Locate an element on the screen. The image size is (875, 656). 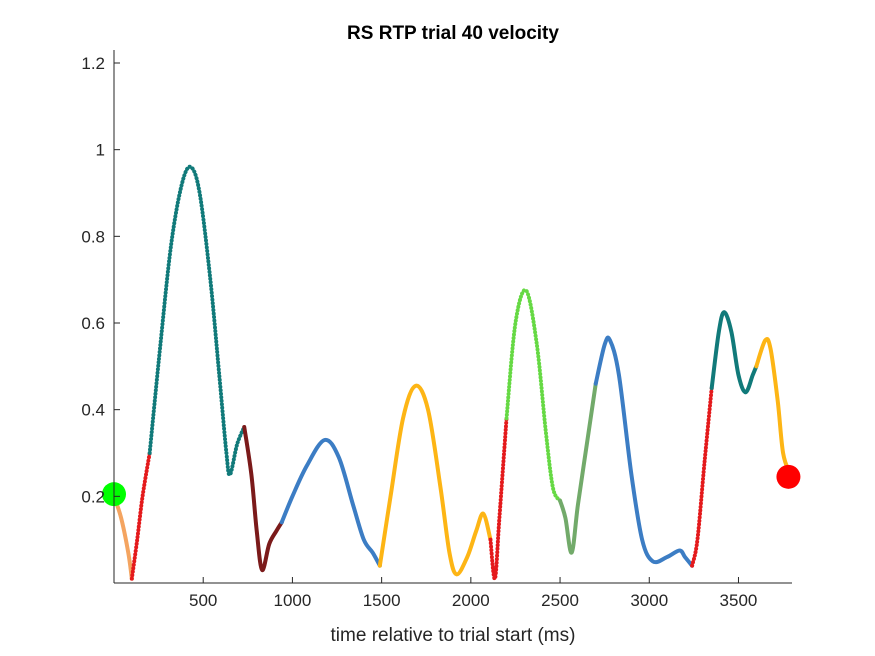
x-tick-label: 2000 is located at coordinates (471, 600).